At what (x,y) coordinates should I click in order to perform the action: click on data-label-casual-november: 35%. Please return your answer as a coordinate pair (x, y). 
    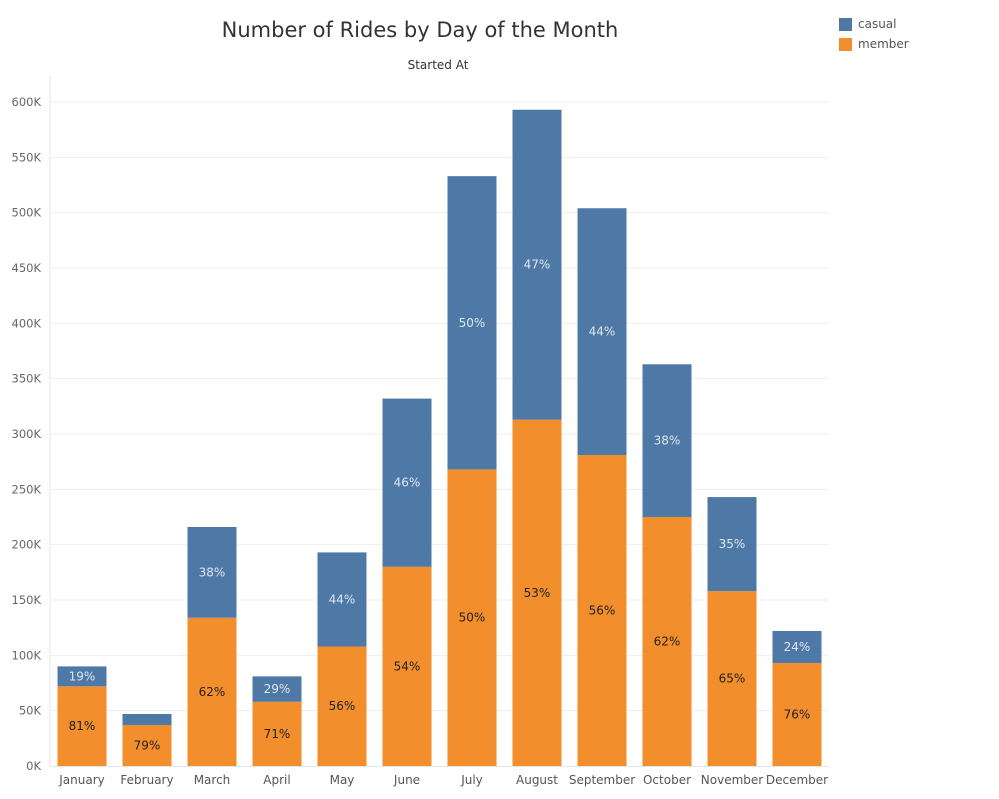
    Looking at the image, I should click on (732, 544).